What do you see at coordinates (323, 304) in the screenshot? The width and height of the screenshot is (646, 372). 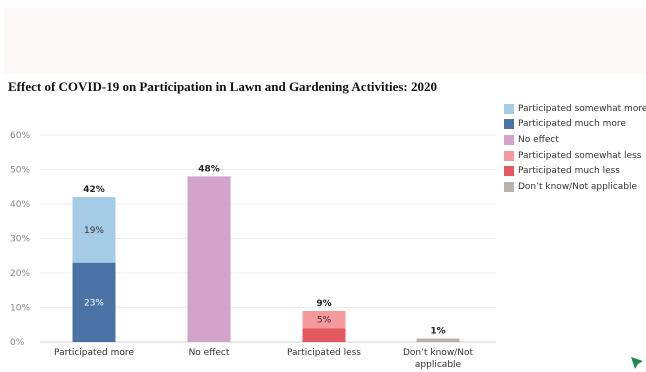 I see `bar-total-label: 9%` at bounding box center [323, 304].